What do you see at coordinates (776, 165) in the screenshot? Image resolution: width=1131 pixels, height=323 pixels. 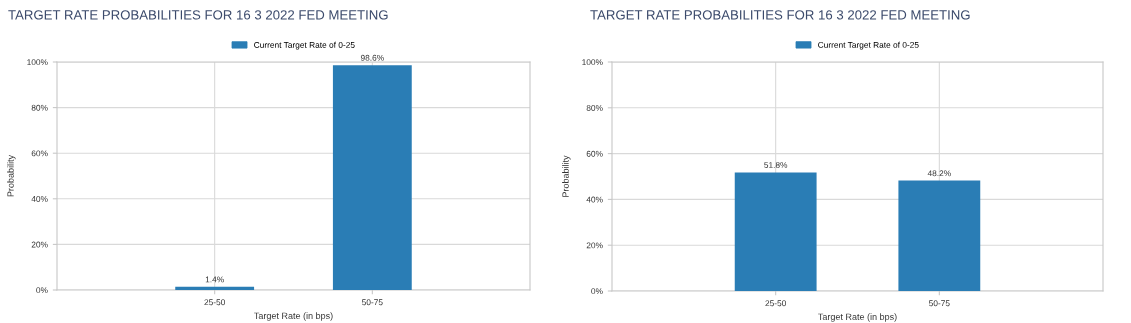 I see `data-label: 51.8%` at bounding box center [776, 165].